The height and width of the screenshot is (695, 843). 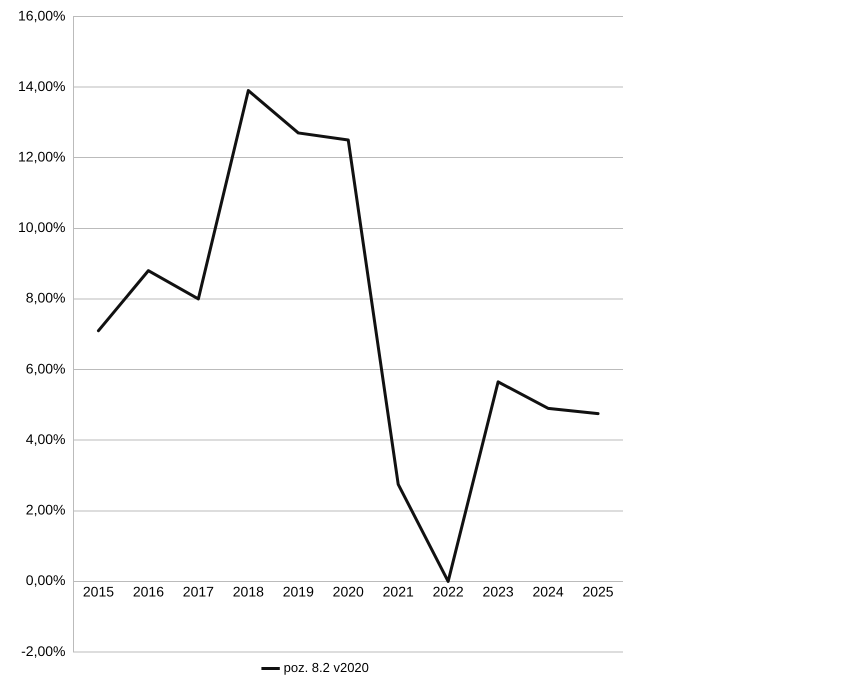 I want to click on y-tick-label: 0,00%, so click(x=46, y=580).